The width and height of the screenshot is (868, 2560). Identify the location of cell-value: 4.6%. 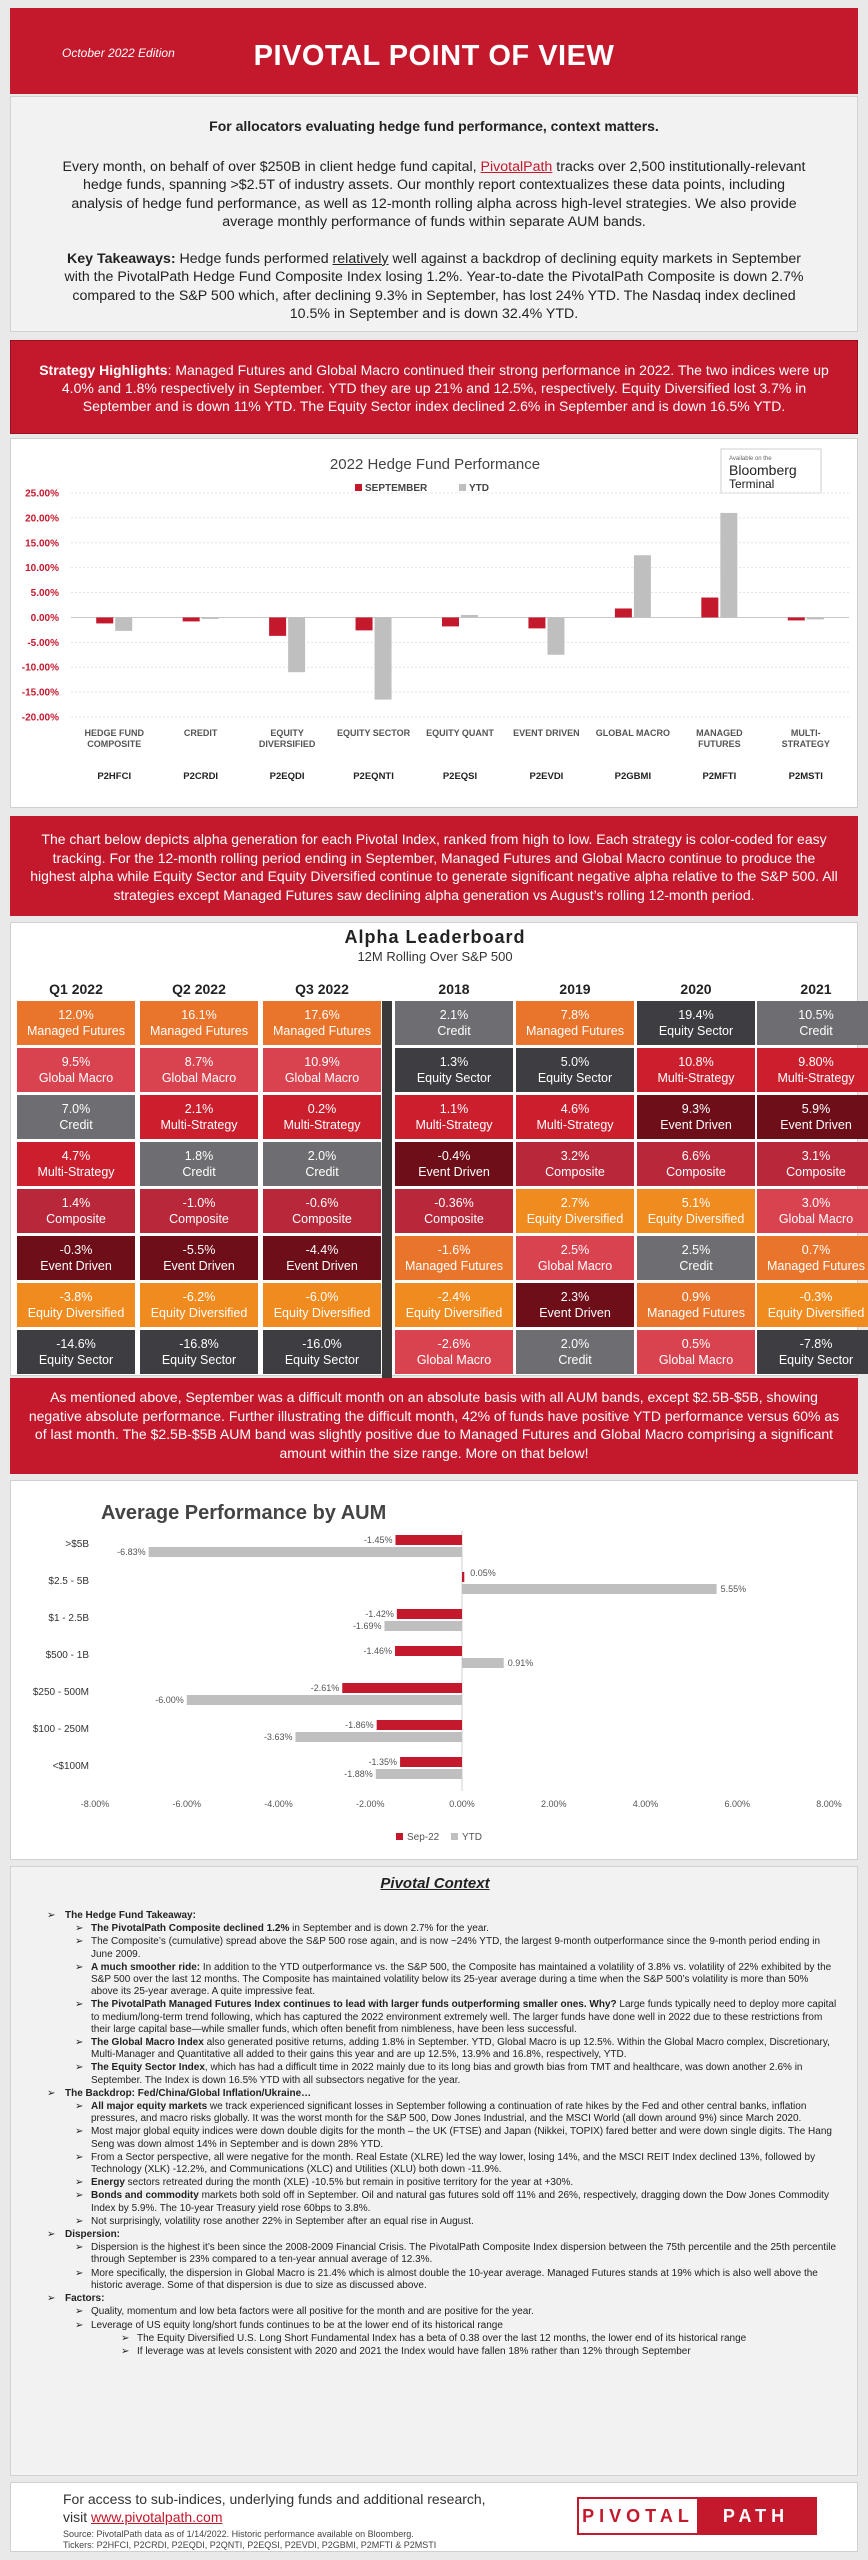
(575, 1109).